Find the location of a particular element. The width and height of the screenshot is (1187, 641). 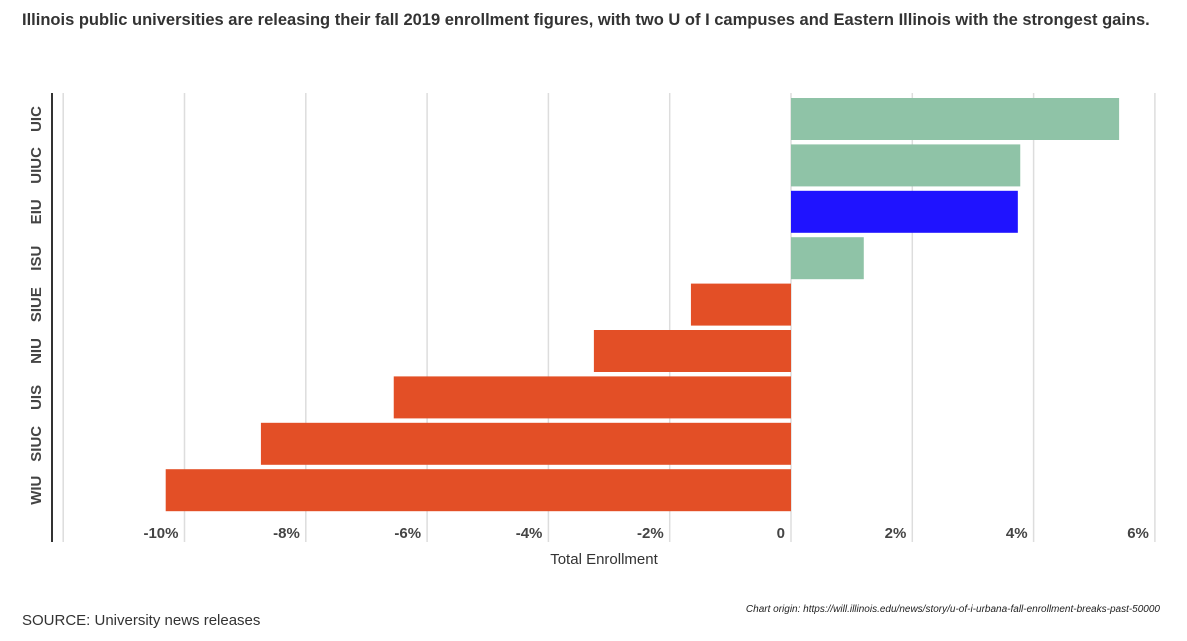

x-tick-label: -6% is located at coordinates (407, 533).